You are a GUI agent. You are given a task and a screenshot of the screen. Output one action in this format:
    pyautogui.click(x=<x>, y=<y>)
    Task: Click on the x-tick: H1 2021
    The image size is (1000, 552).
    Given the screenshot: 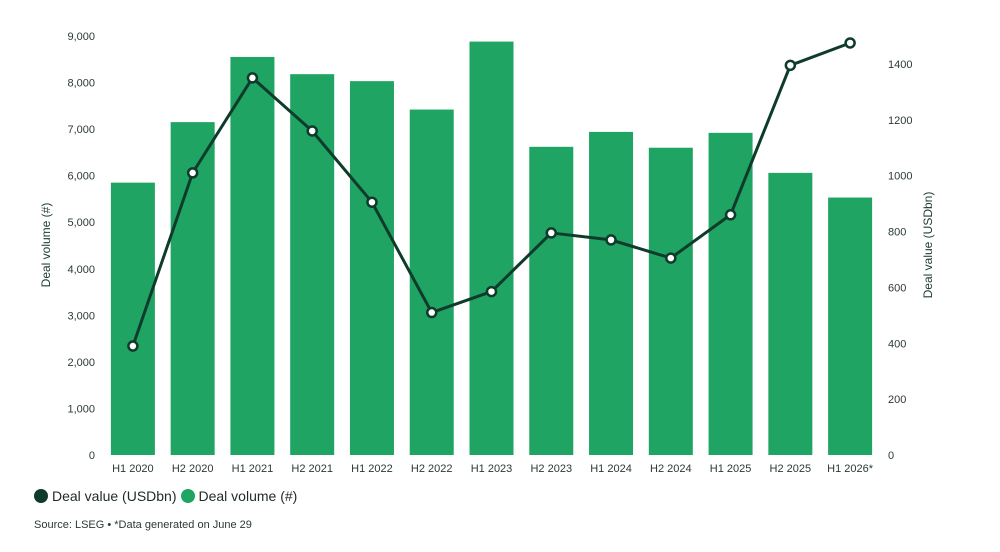 What is the action you would take?
    pyautogui.click(x=253, y=469)
    